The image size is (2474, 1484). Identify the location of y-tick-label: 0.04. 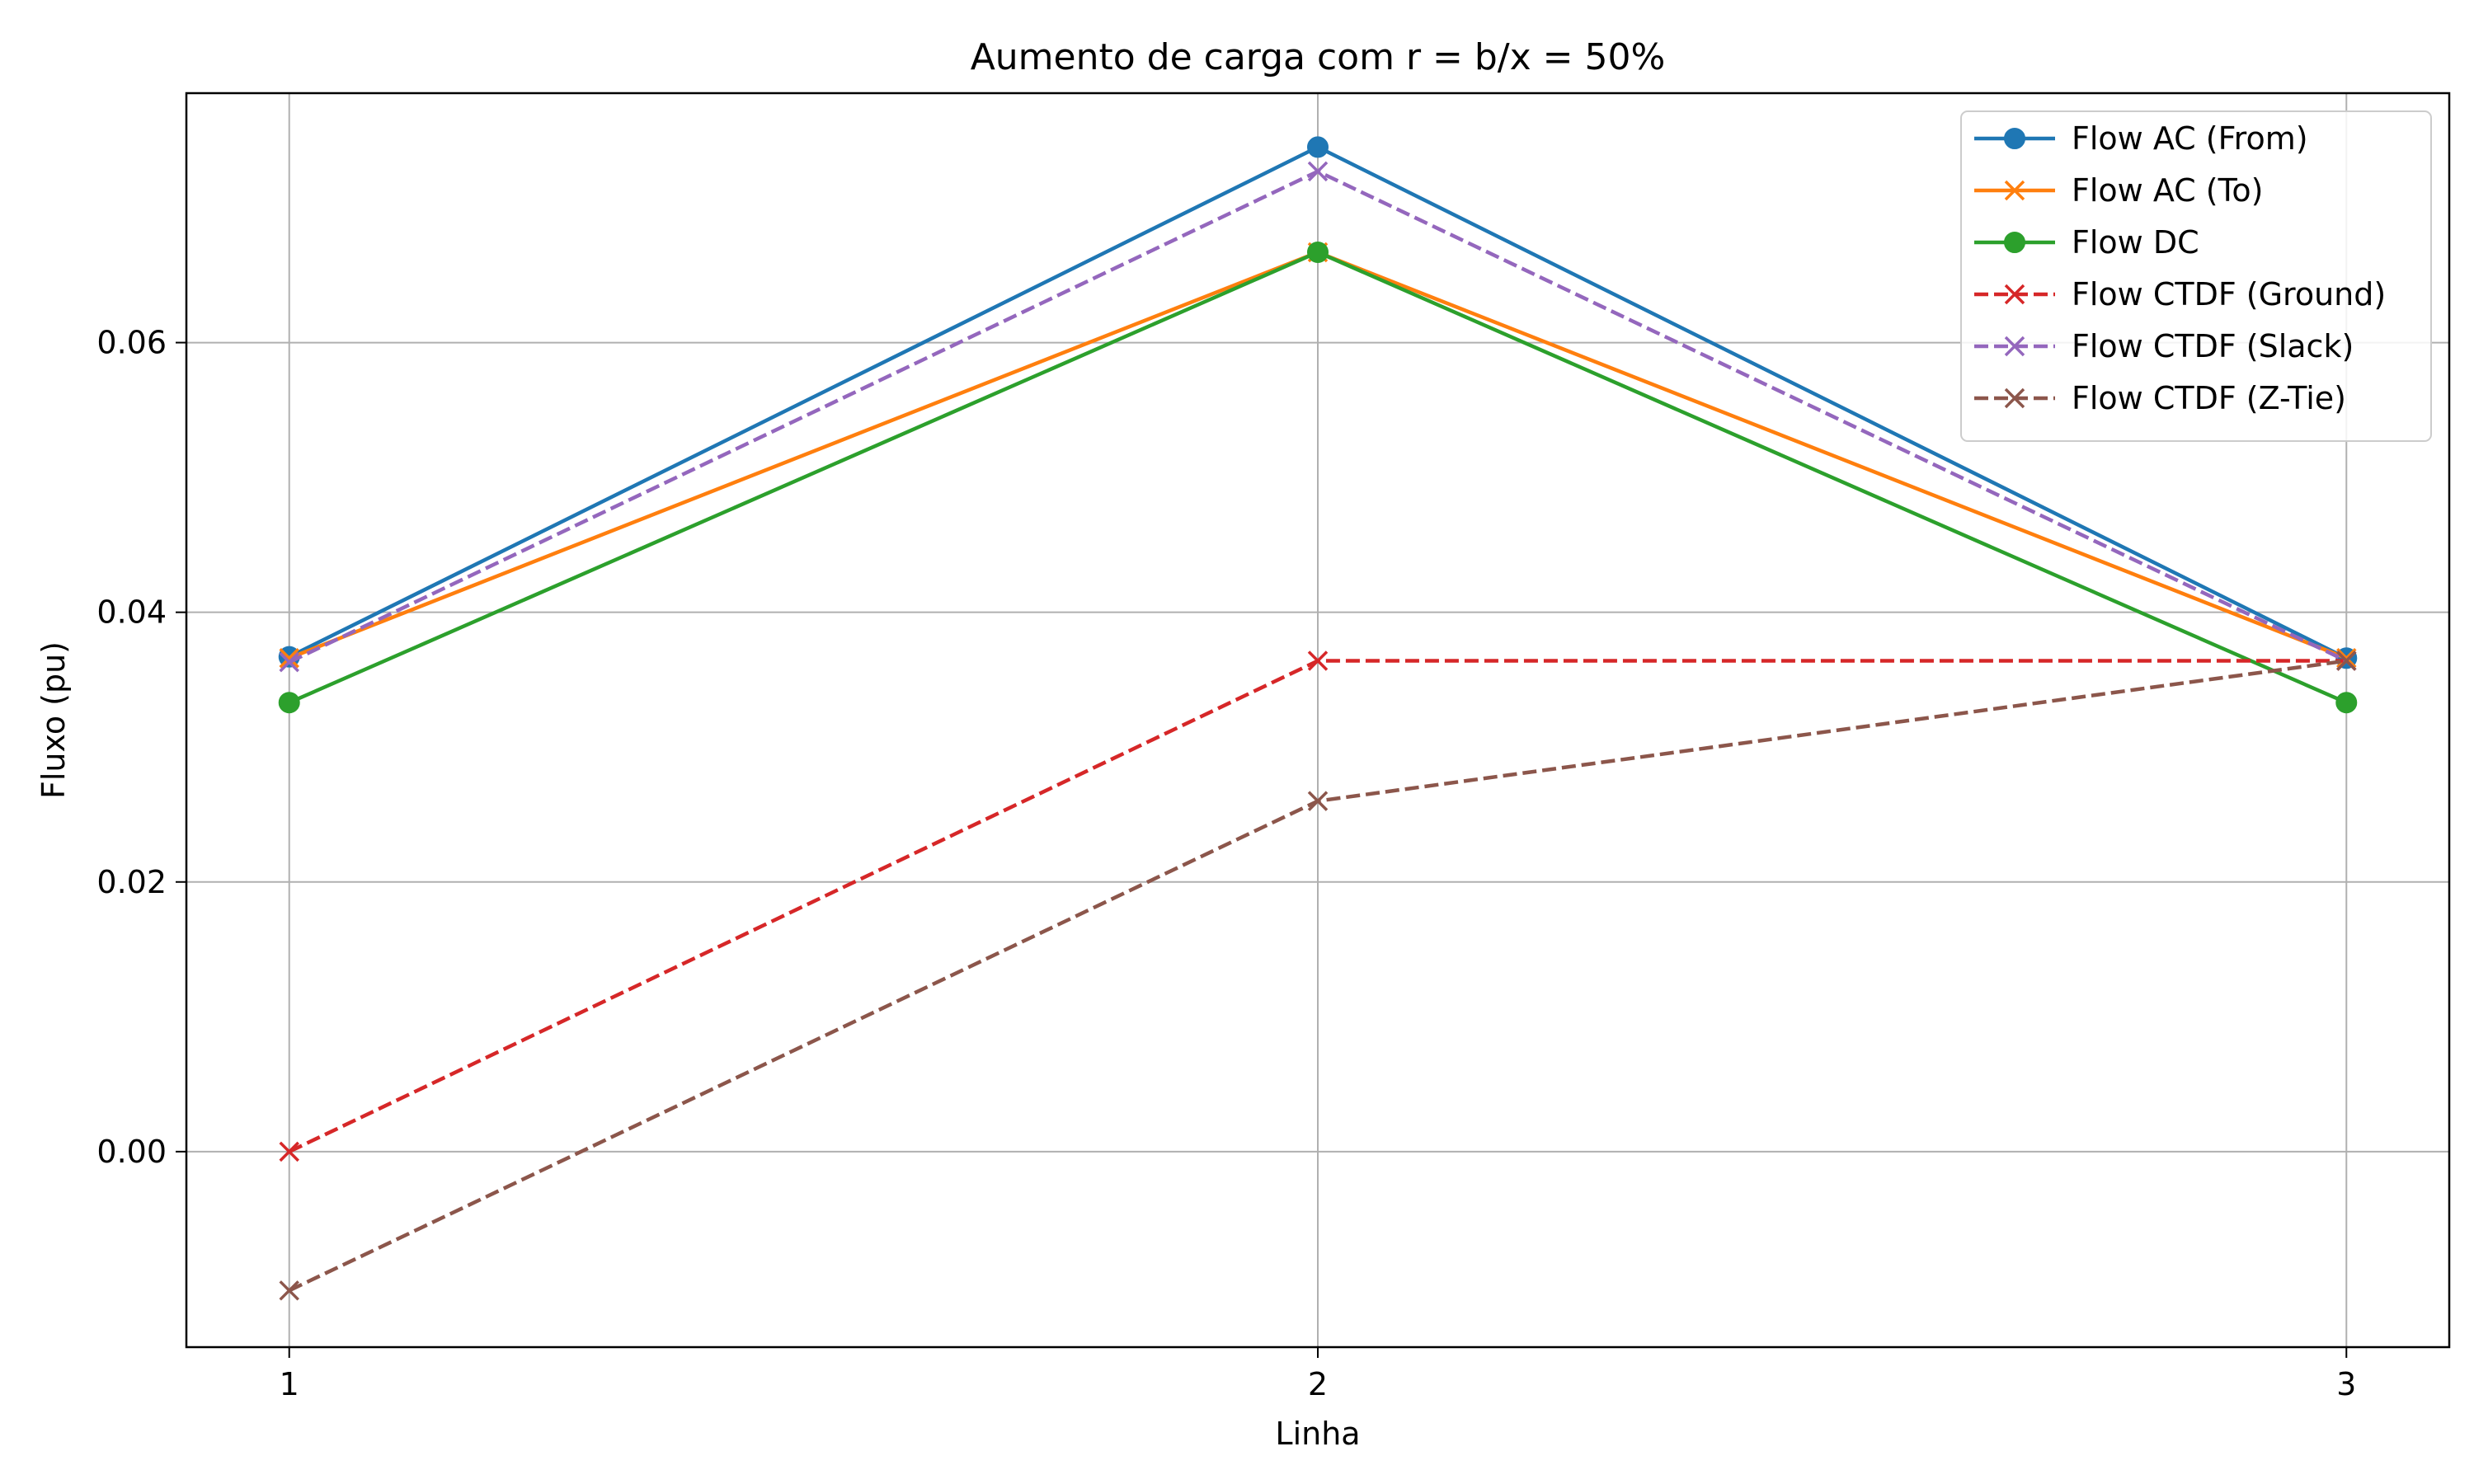
(131, 612).